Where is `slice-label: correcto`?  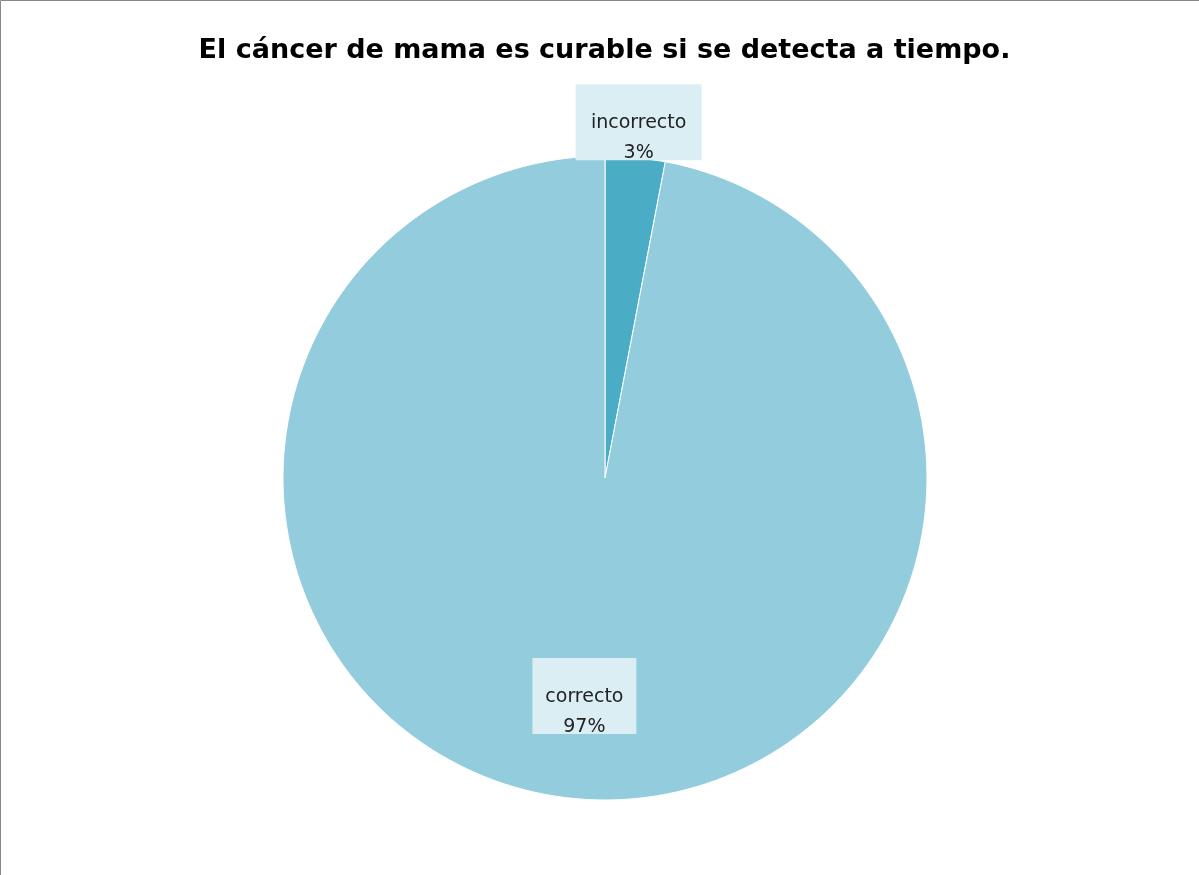 slice-label: correcto is located at coordinates (584, 694).